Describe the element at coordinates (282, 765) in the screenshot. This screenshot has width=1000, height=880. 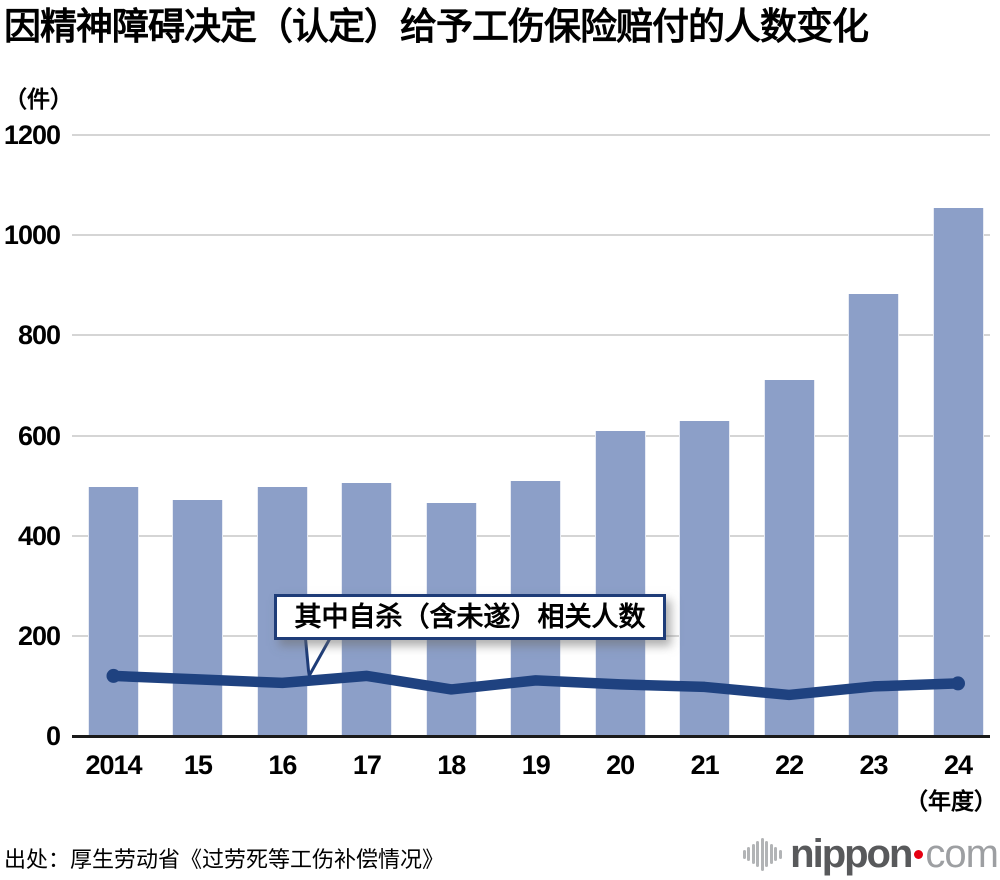
I see `x-tick-label-16: 16` at that location.